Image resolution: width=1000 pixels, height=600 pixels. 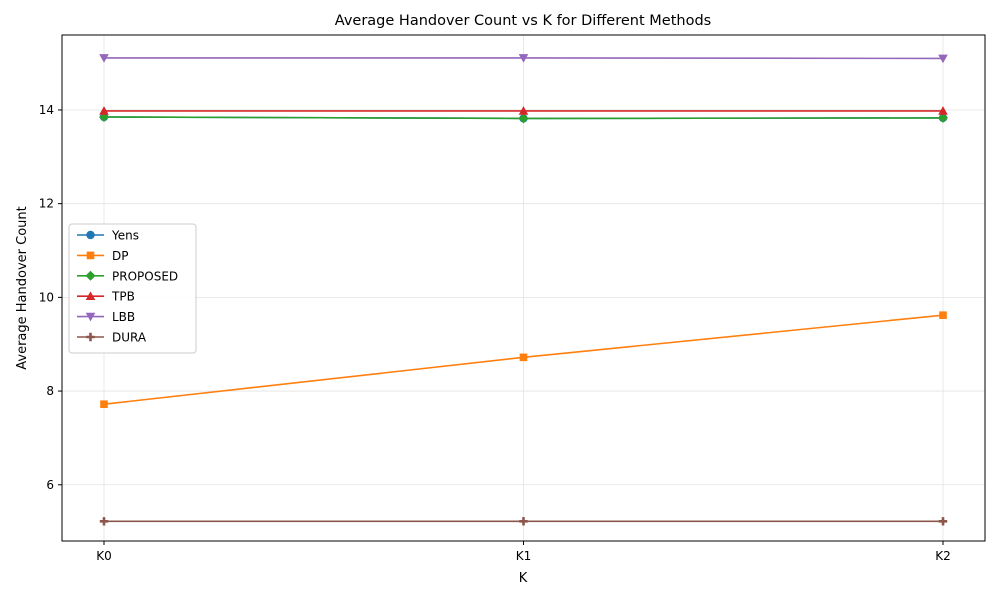 I want to click on series-dura, so click(x=523, y=521).